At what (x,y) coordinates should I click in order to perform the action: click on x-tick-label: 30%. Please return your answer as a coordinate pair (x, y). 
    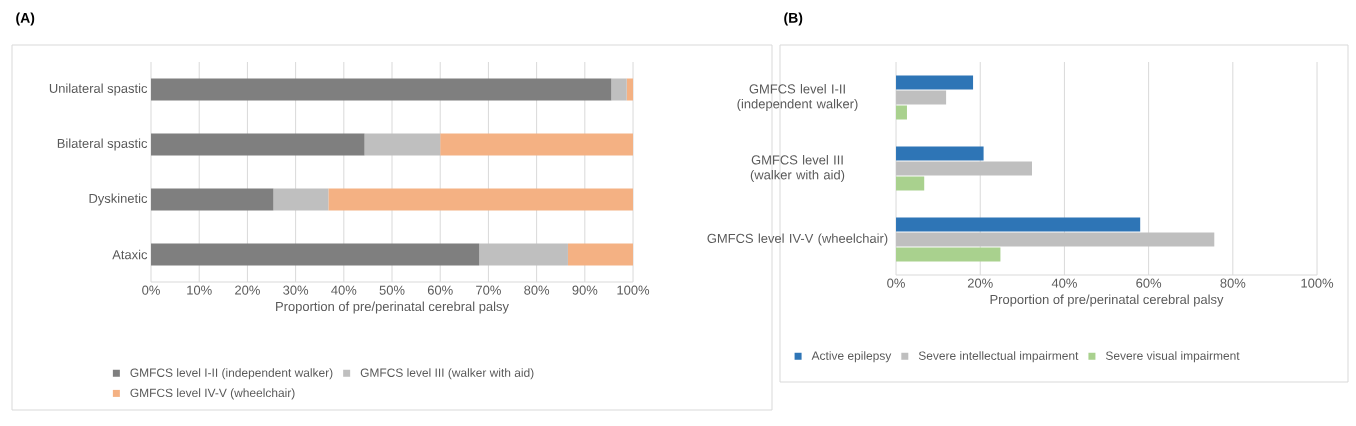
    Looking at the image, I should click on (296, 290).